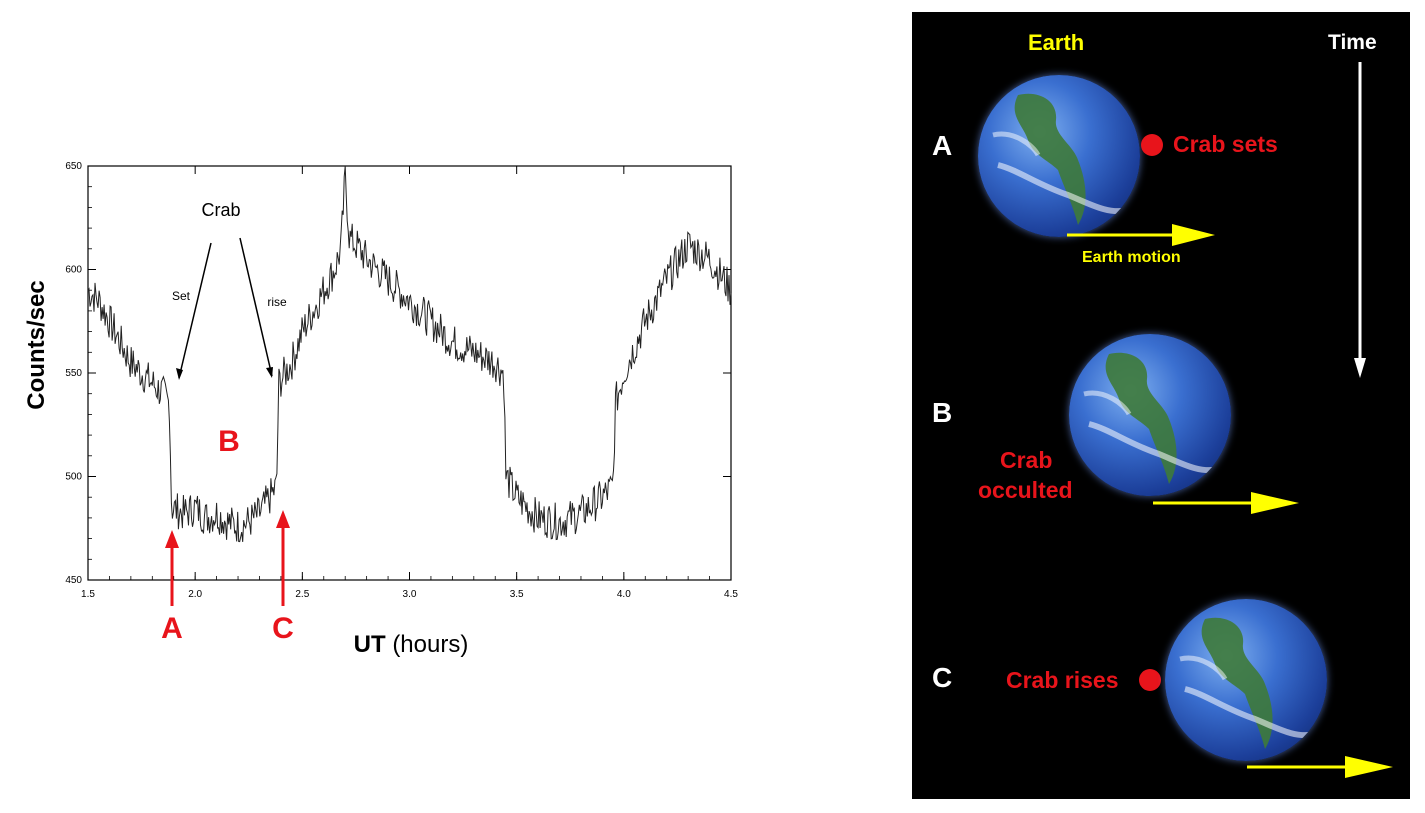  What do you see at coordinates (1150, 415) in the screenshot?
I see `earth-globe-b` at bounding box center [1150, 415].